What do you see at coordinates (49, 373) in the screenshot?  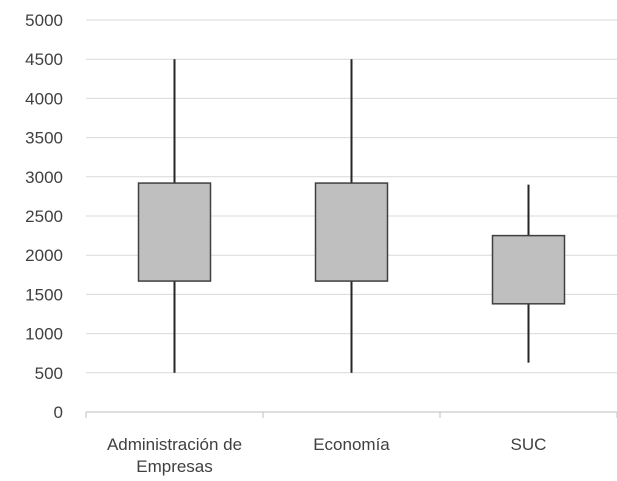 I see `y-tick-label: 500` at bounding box center [49, 373].